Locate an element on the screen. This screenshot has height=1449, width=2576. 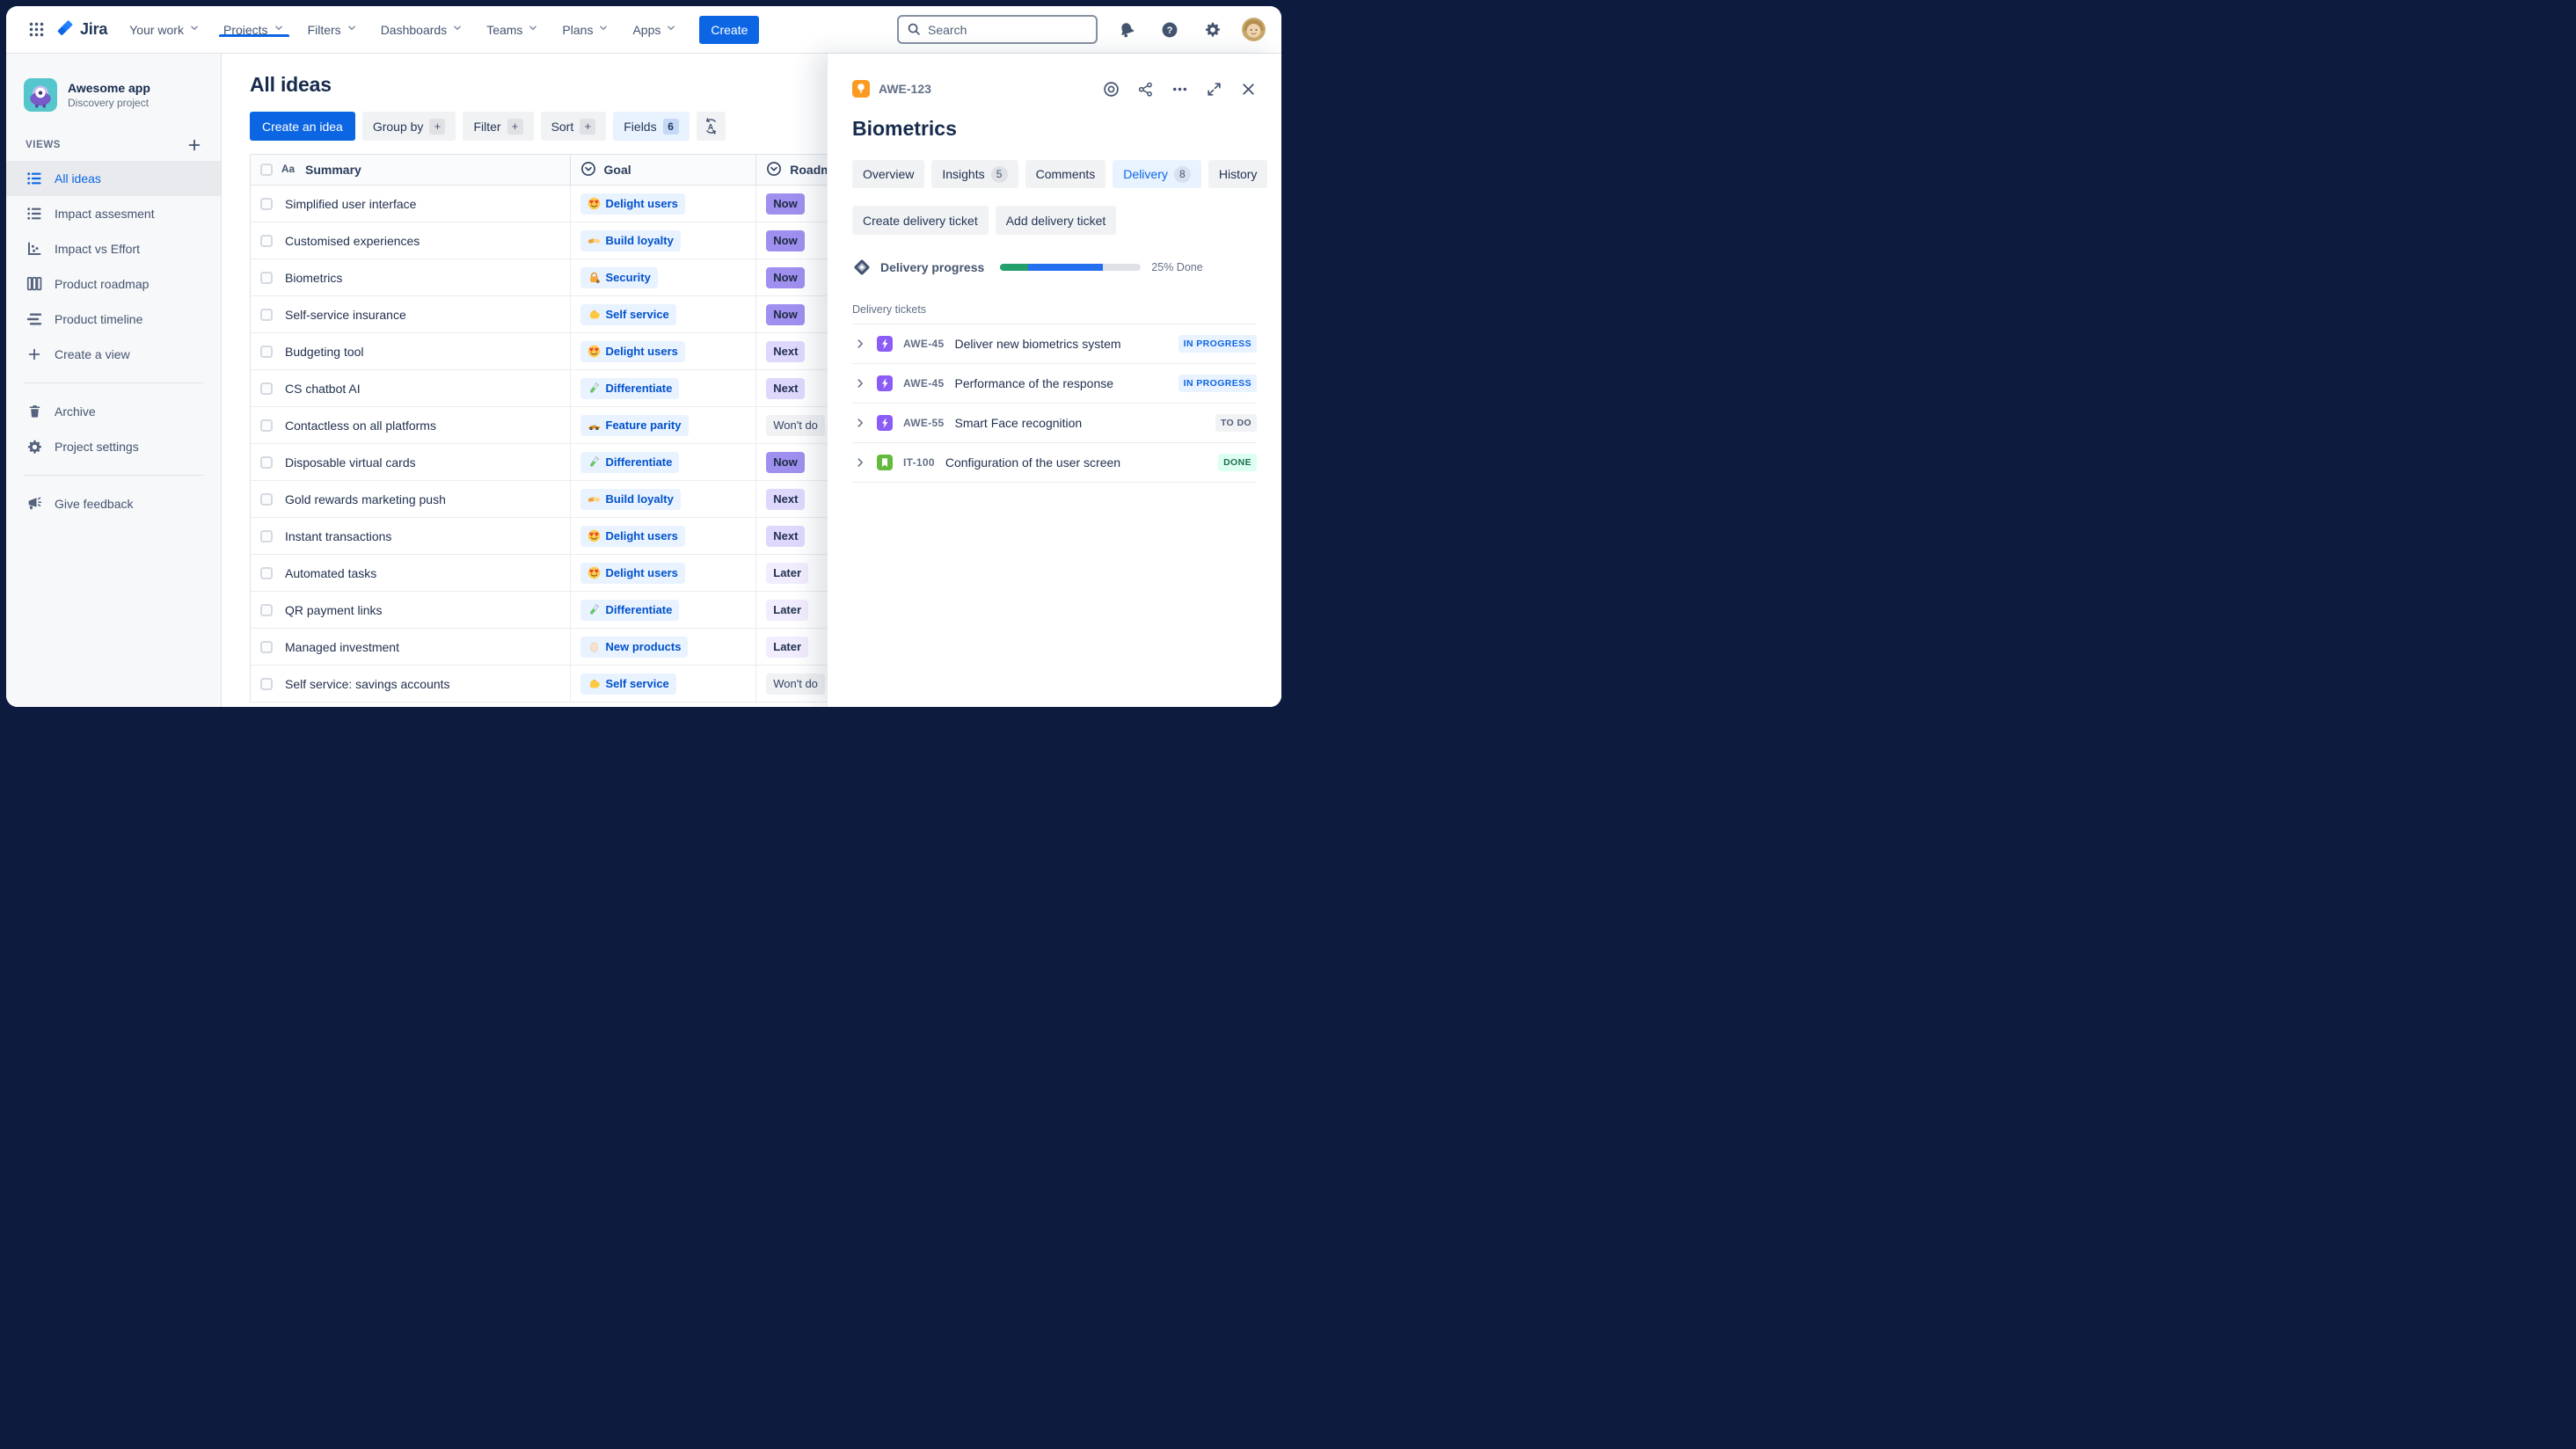
table-row: Budgeting tool ♥ ♥ Delight users Next is located at coordinates (587, 351).